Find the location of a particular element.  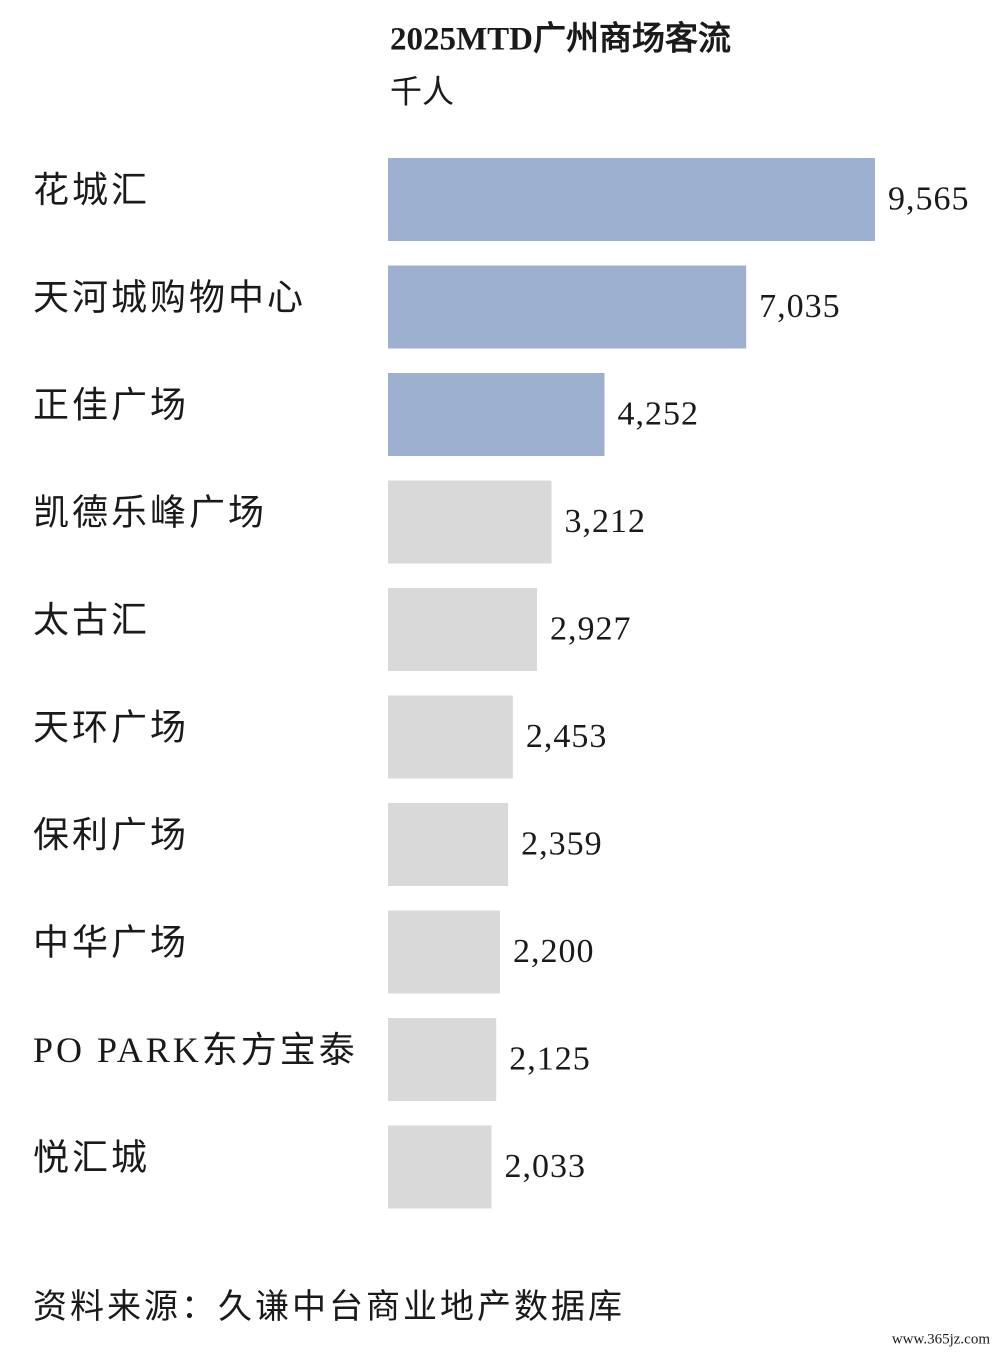

value-label: 3,212 is located at coordinates (606, 521).